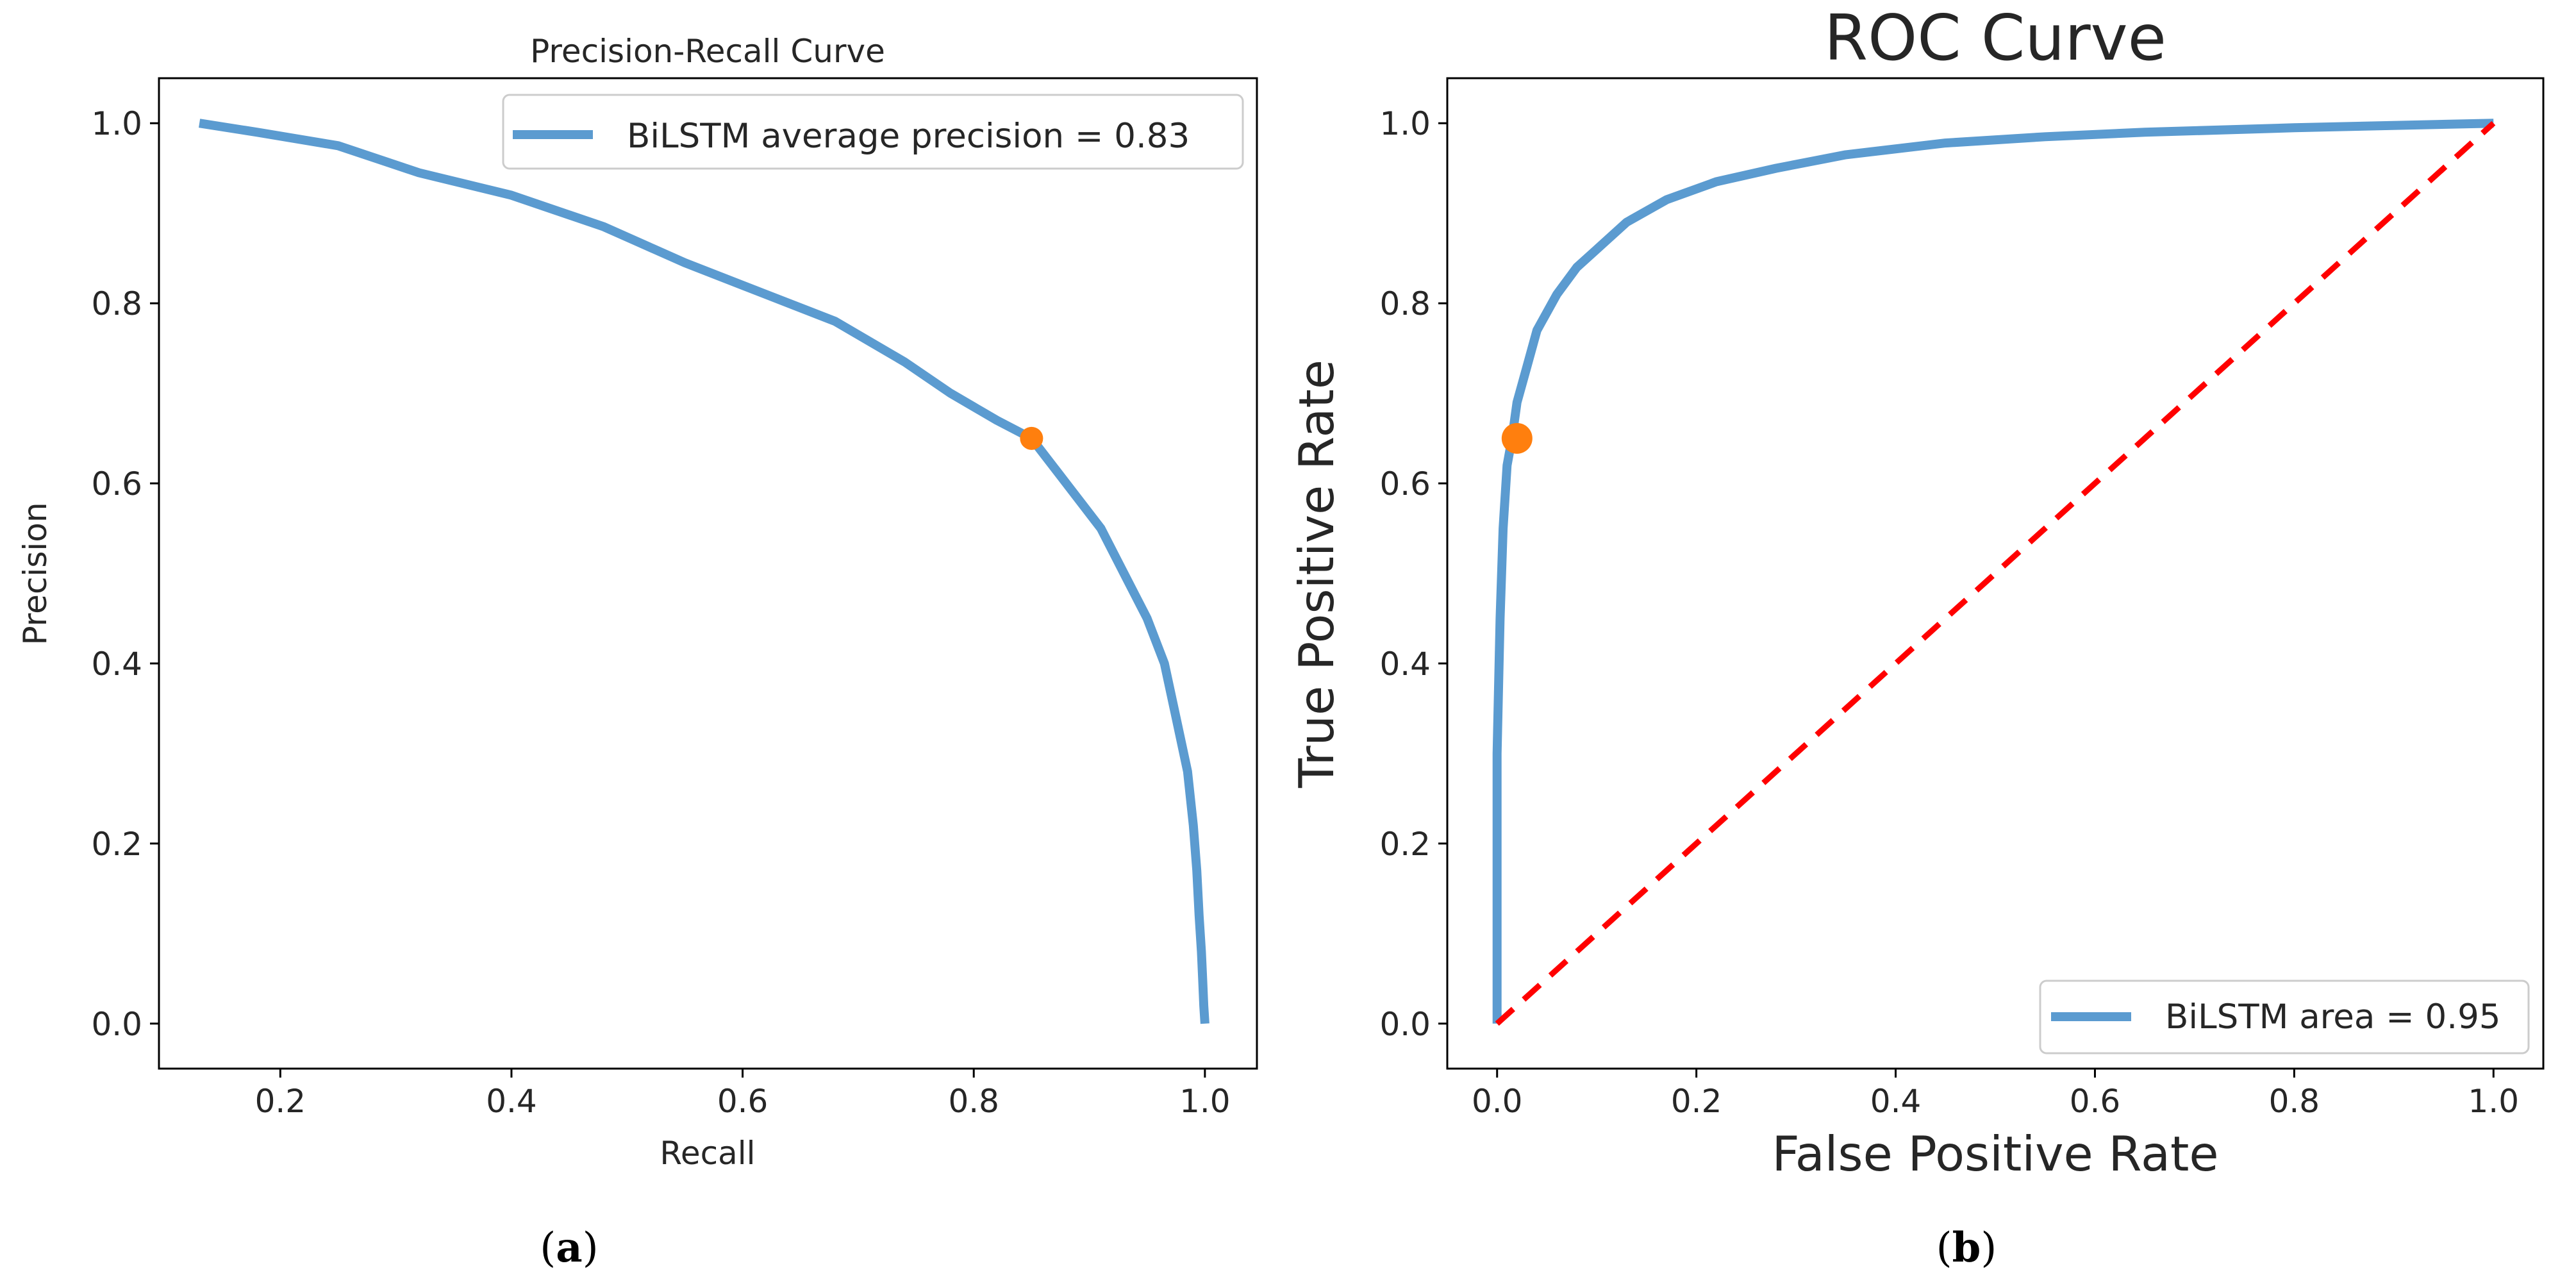  I want to click on pr-x-tick-label: 0.2, so click(280, 1101).